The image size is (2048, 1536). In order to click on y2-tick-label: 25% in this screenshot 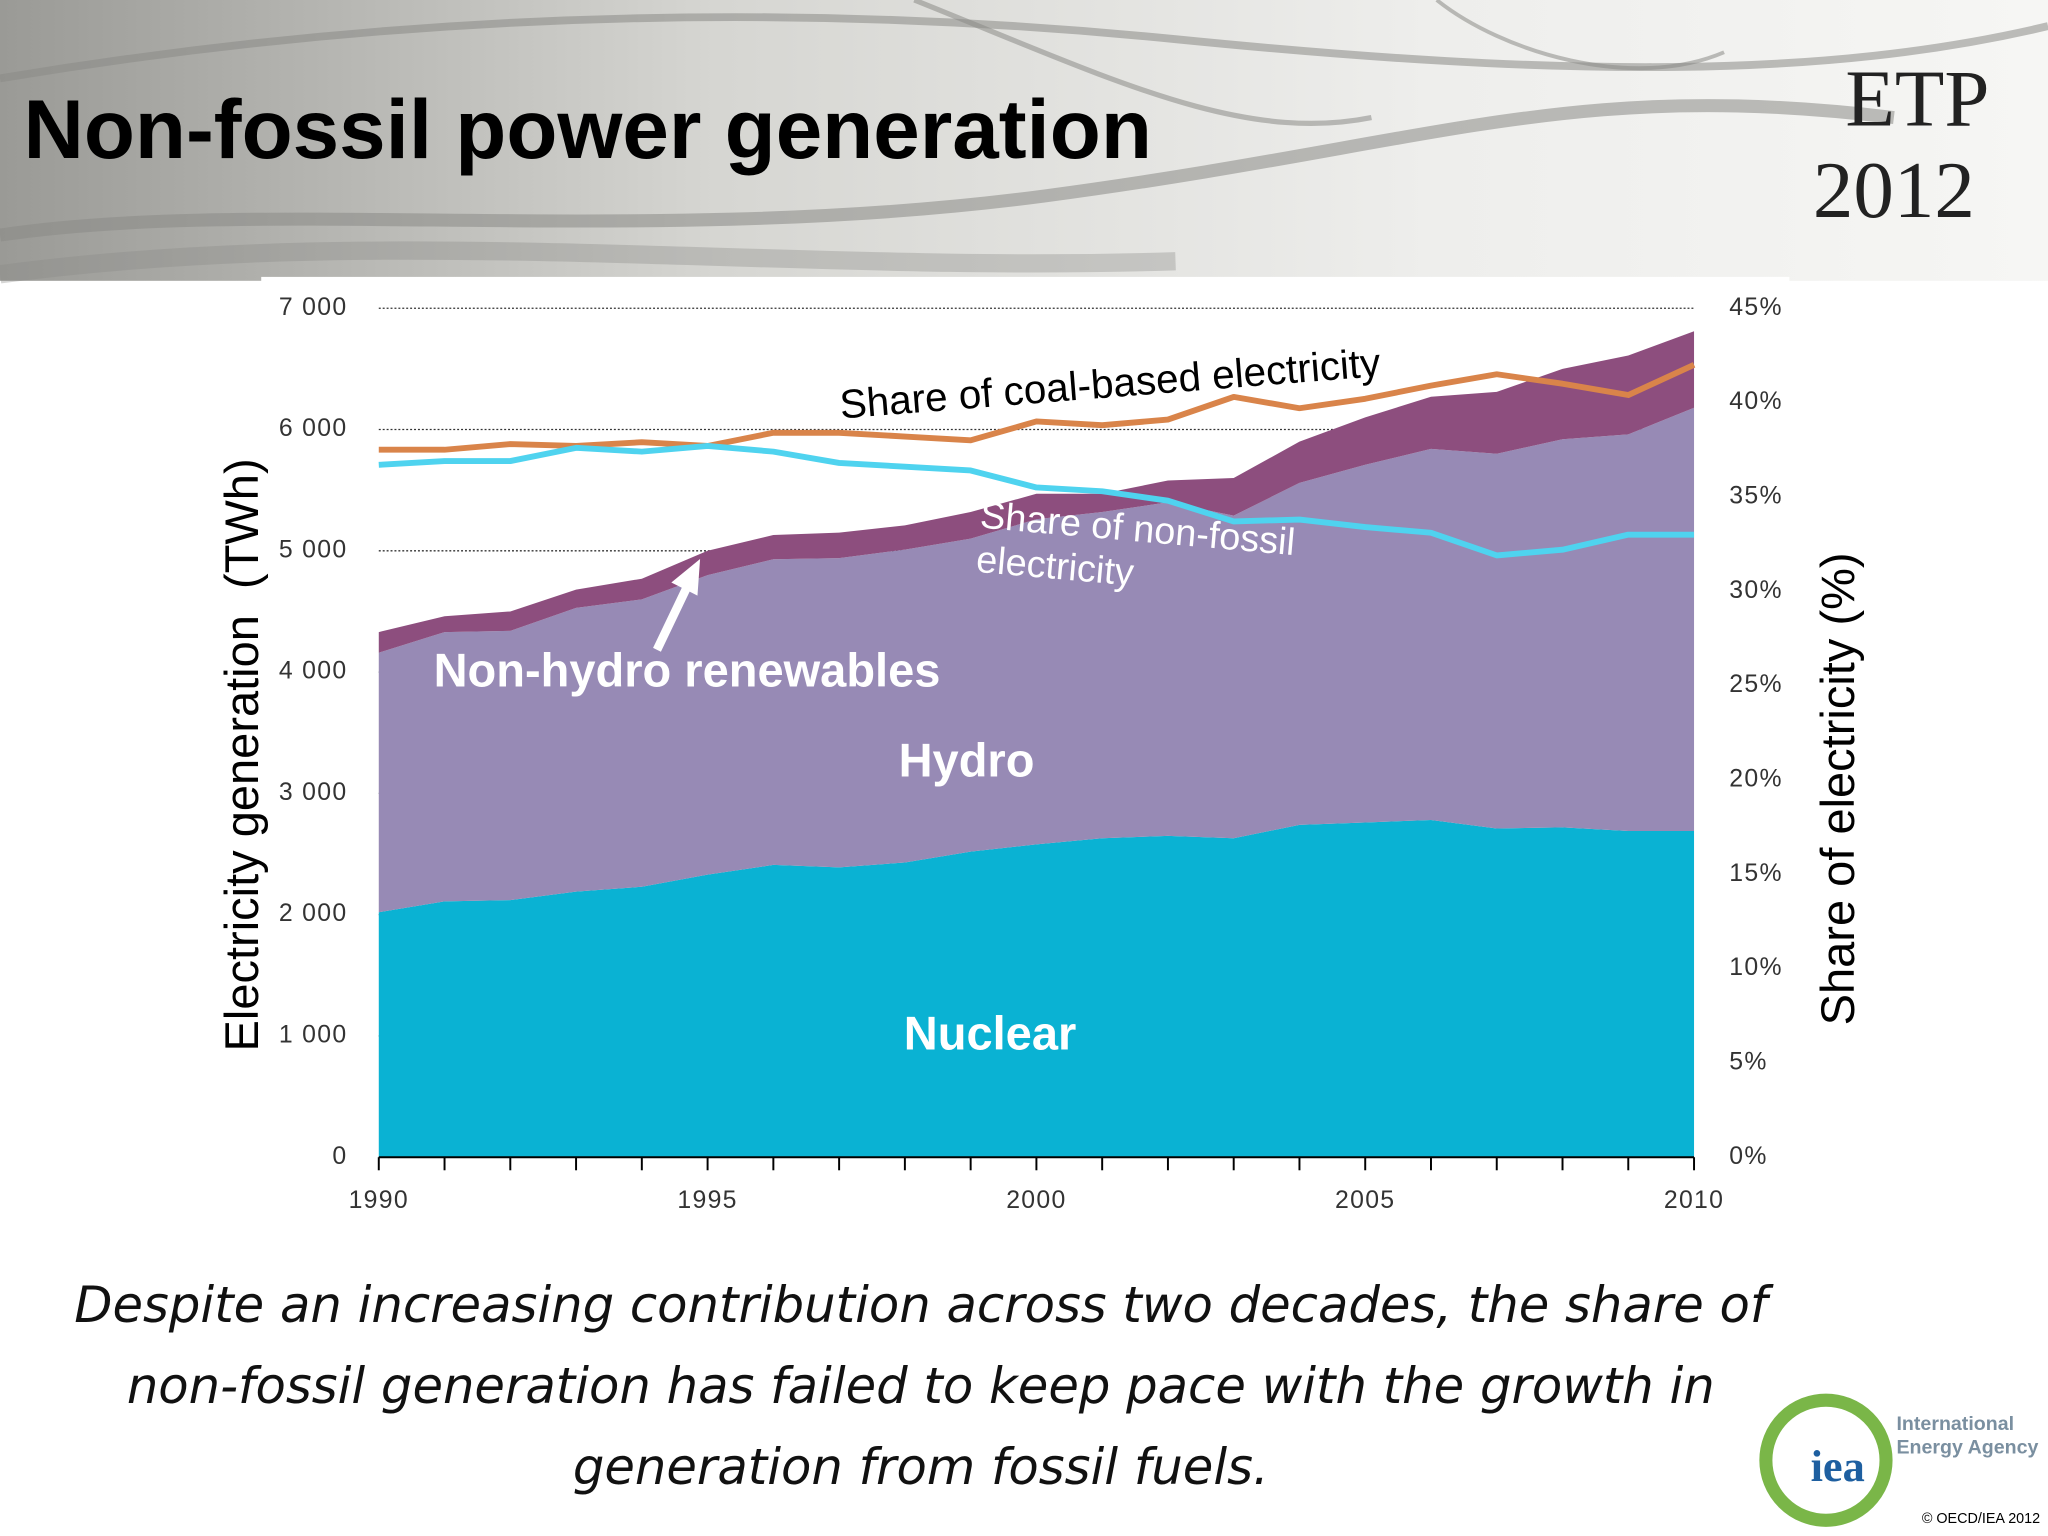, I will do `click(1756, 684)`.